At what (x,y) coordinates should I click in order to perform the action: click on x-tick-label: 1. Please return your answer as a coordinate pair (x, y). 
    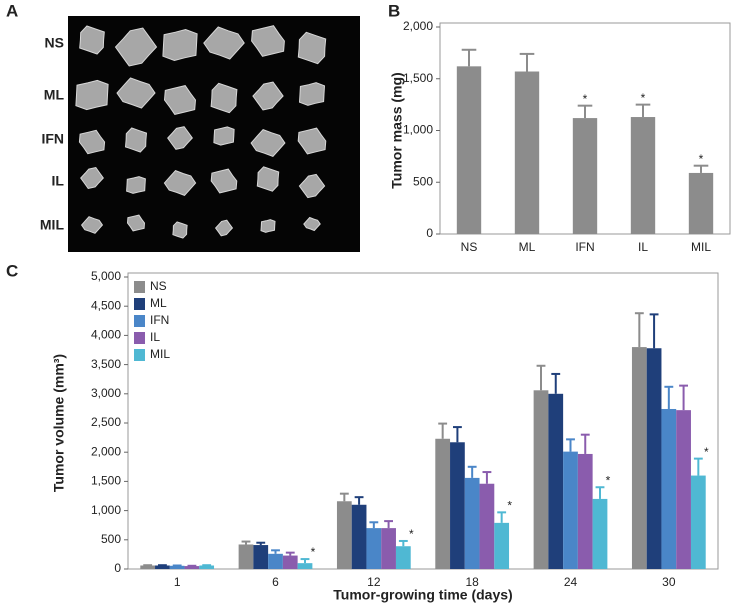
    Looking at the image, I should click on (177, 582).